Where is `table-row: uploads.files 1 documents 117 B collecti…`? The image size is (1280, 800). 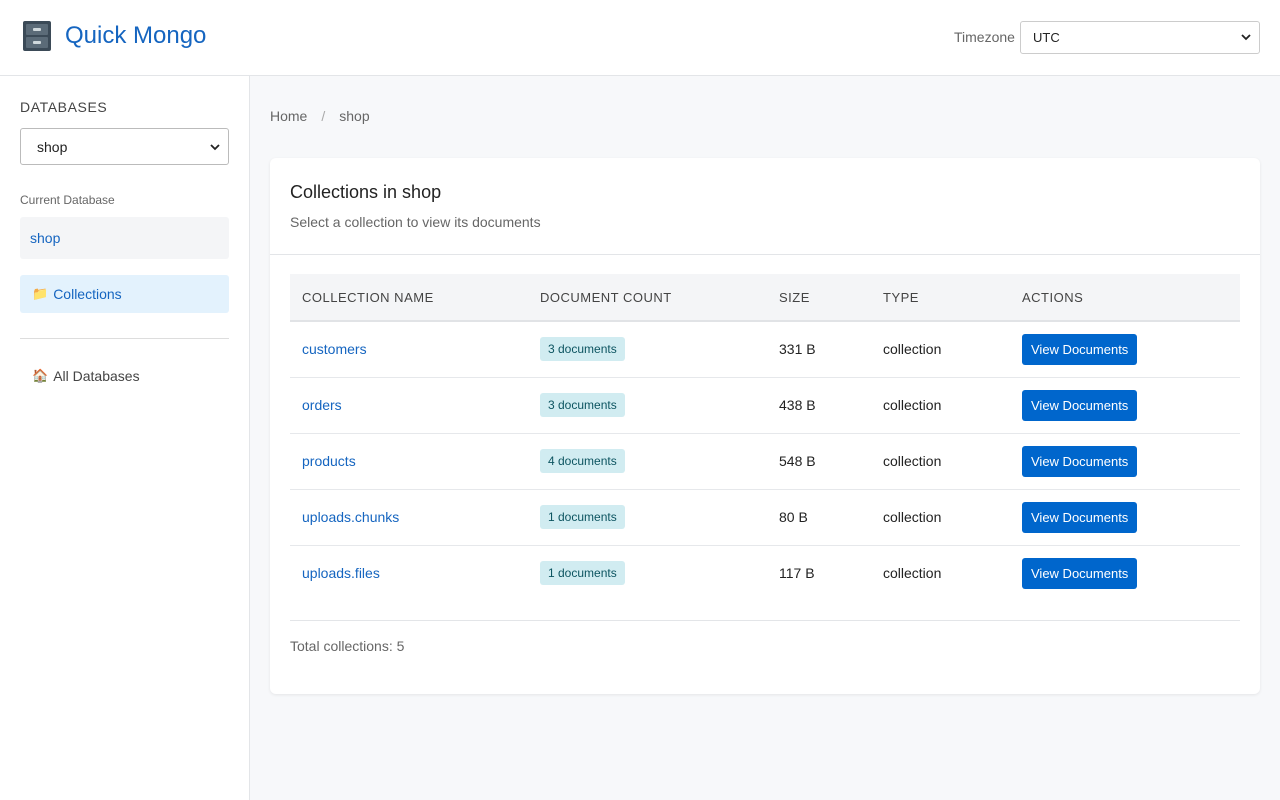 table-row: uploads.files 1 documents 117 B collecti… is located at coordinates (765, 573).